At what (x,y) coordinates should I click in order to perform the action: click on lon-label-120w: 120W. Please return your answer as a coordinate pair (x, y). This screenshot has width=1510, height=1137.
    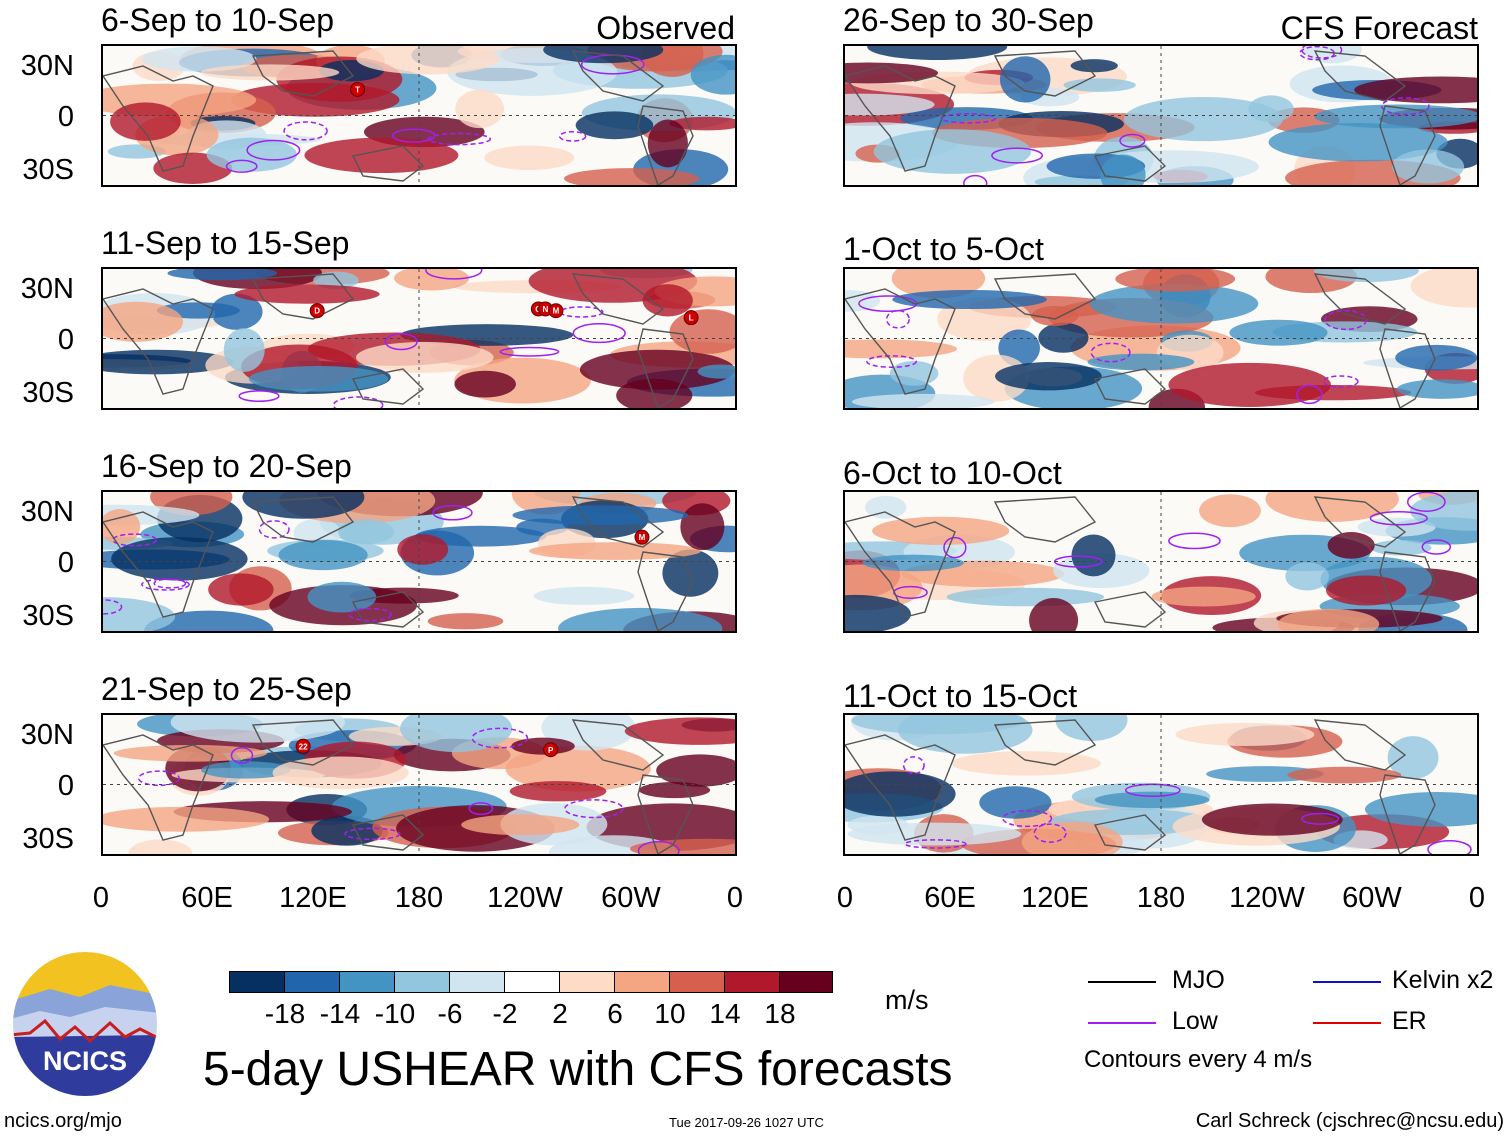
    Looking at the image, I should click on (525, 898).